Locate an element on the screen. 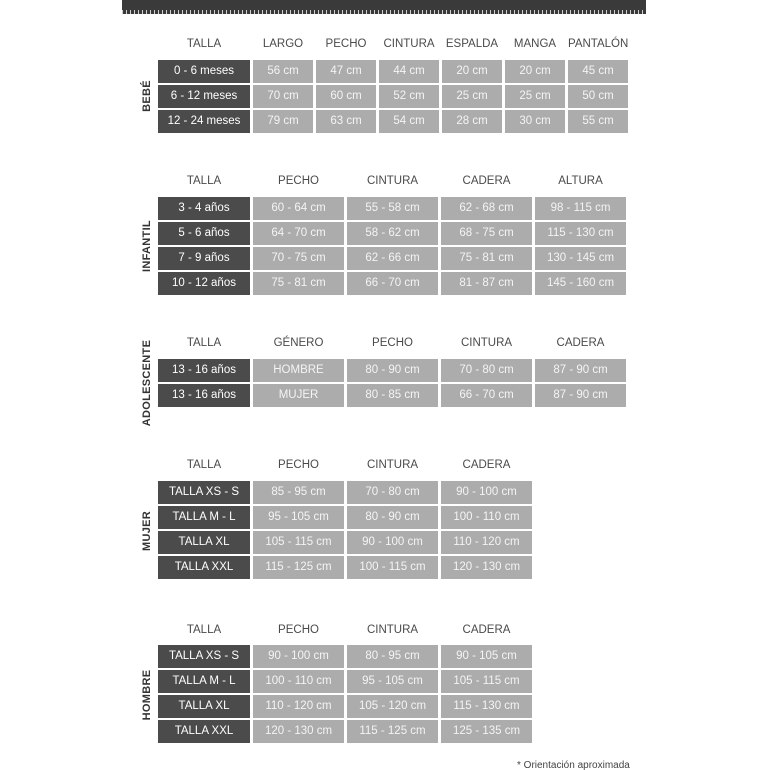 This screenshot has height=770, width=770. measurement-cell: 125 - 135 cm is located at coordinates (486, 731).